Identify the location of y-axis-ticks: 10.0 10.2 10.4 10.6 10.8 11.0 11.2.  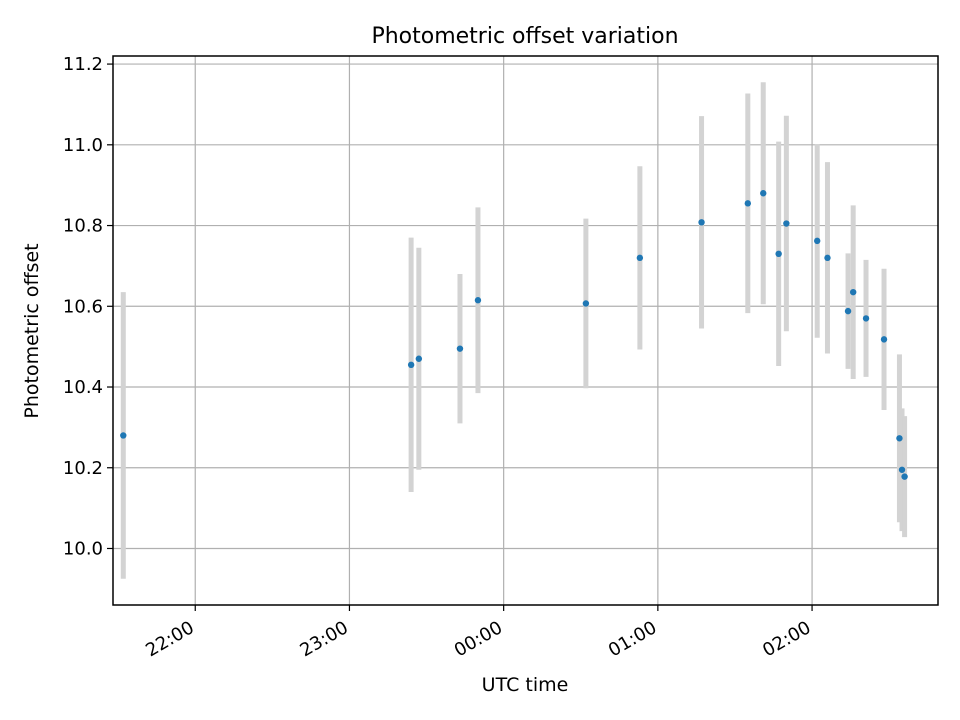
(88, 306).